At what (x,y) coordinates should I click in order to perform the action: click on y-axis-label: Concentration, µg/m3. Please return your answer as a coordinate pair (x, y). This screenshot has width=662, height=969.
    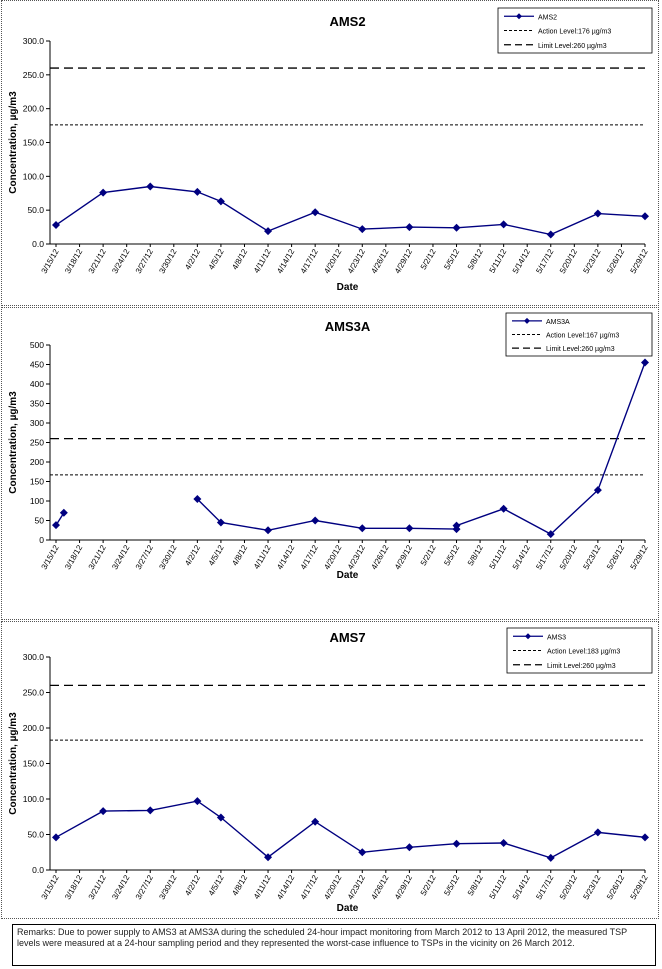
    Looking at the image, I should click on (13, 763).